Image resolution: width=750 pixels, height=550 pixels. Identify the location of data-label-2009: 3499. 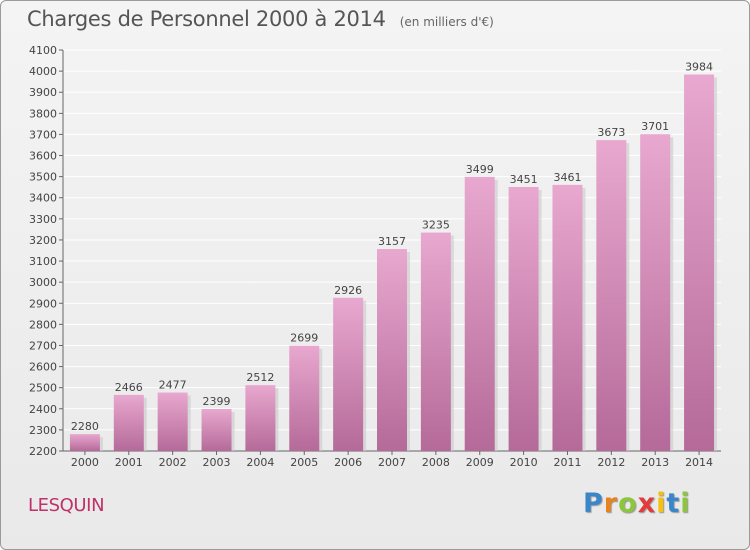
(480, 169).